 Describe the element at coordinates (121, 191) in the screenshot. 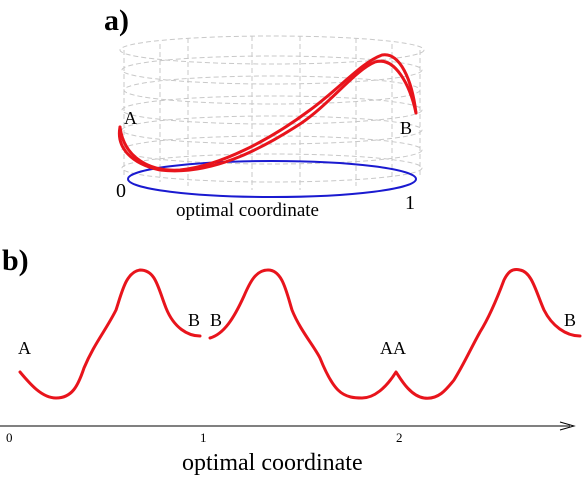

I see `axis-label-zero: 0` at that location.